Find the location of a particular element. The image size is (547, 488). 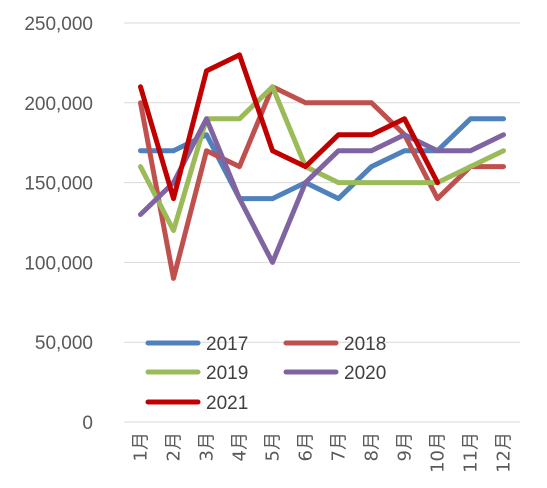

legend-label-2019: 2019 is located at coordinates (227, 373).